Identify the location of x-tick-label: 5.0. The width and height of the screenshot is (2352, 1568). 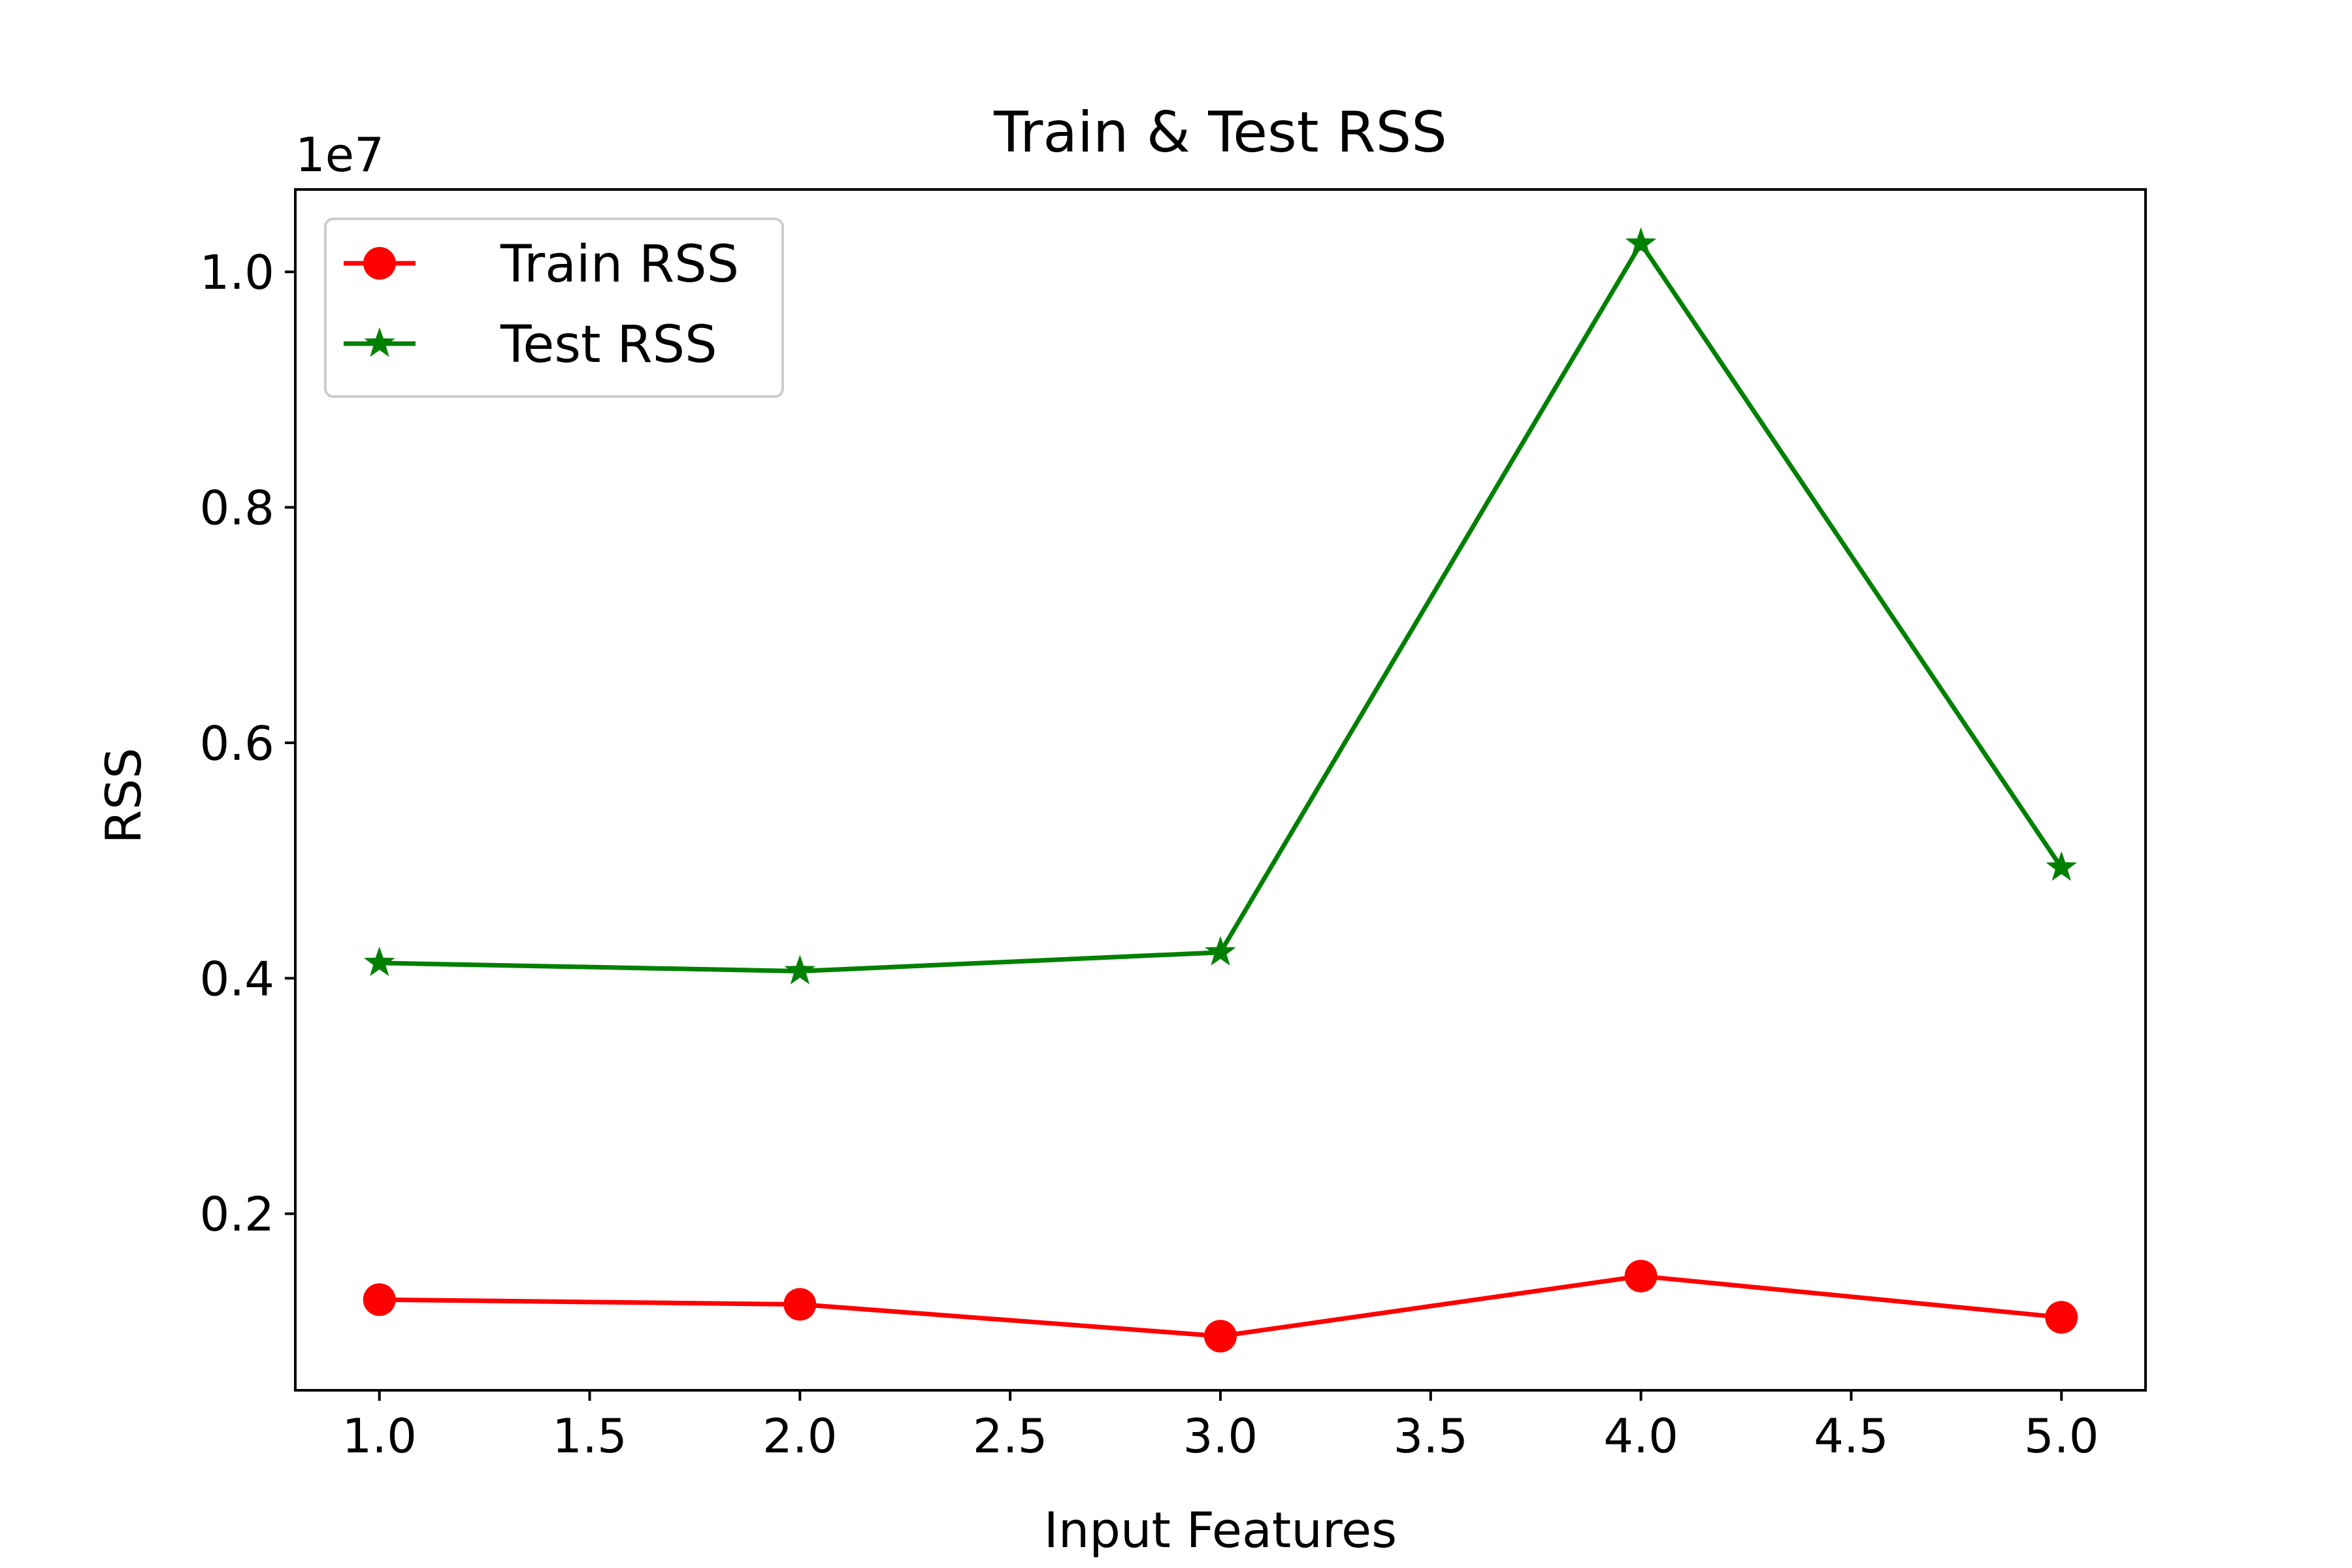
(2061, 1436).